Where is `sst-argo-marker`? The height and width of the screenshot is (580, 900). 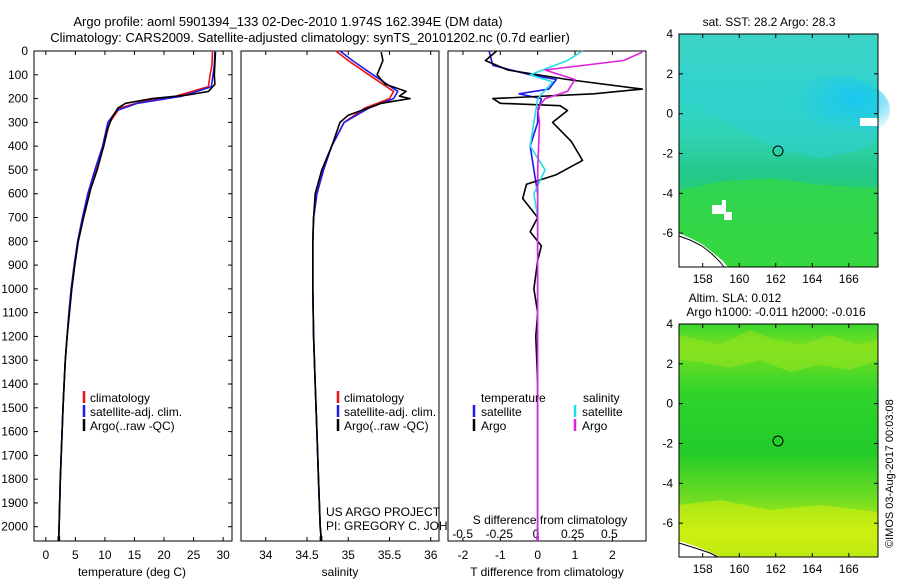 sst-argo-marker is located at coordinates (778, 151).